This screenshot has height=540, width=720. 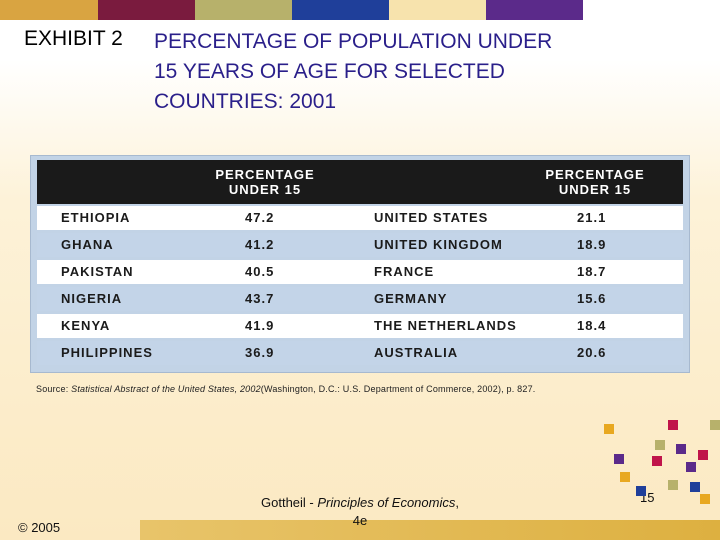 I want to click on header-left-line: UNDER 15, so click(x=265, y=189).